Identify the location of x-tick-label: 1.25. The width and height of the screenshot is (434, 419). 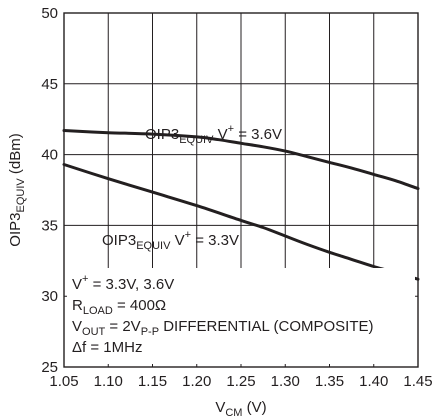
(240, 381).